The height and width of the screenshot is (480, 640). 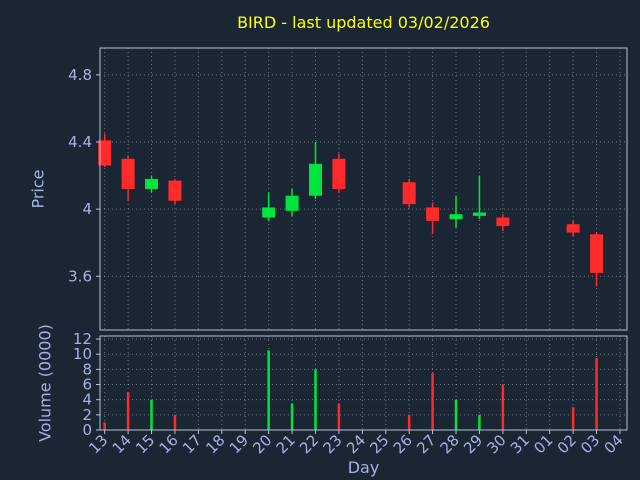 What do you see at coordinates (82, 354) in the screenshot?
I see `volume-tick-label: 10` at bounding box center [82, 354].